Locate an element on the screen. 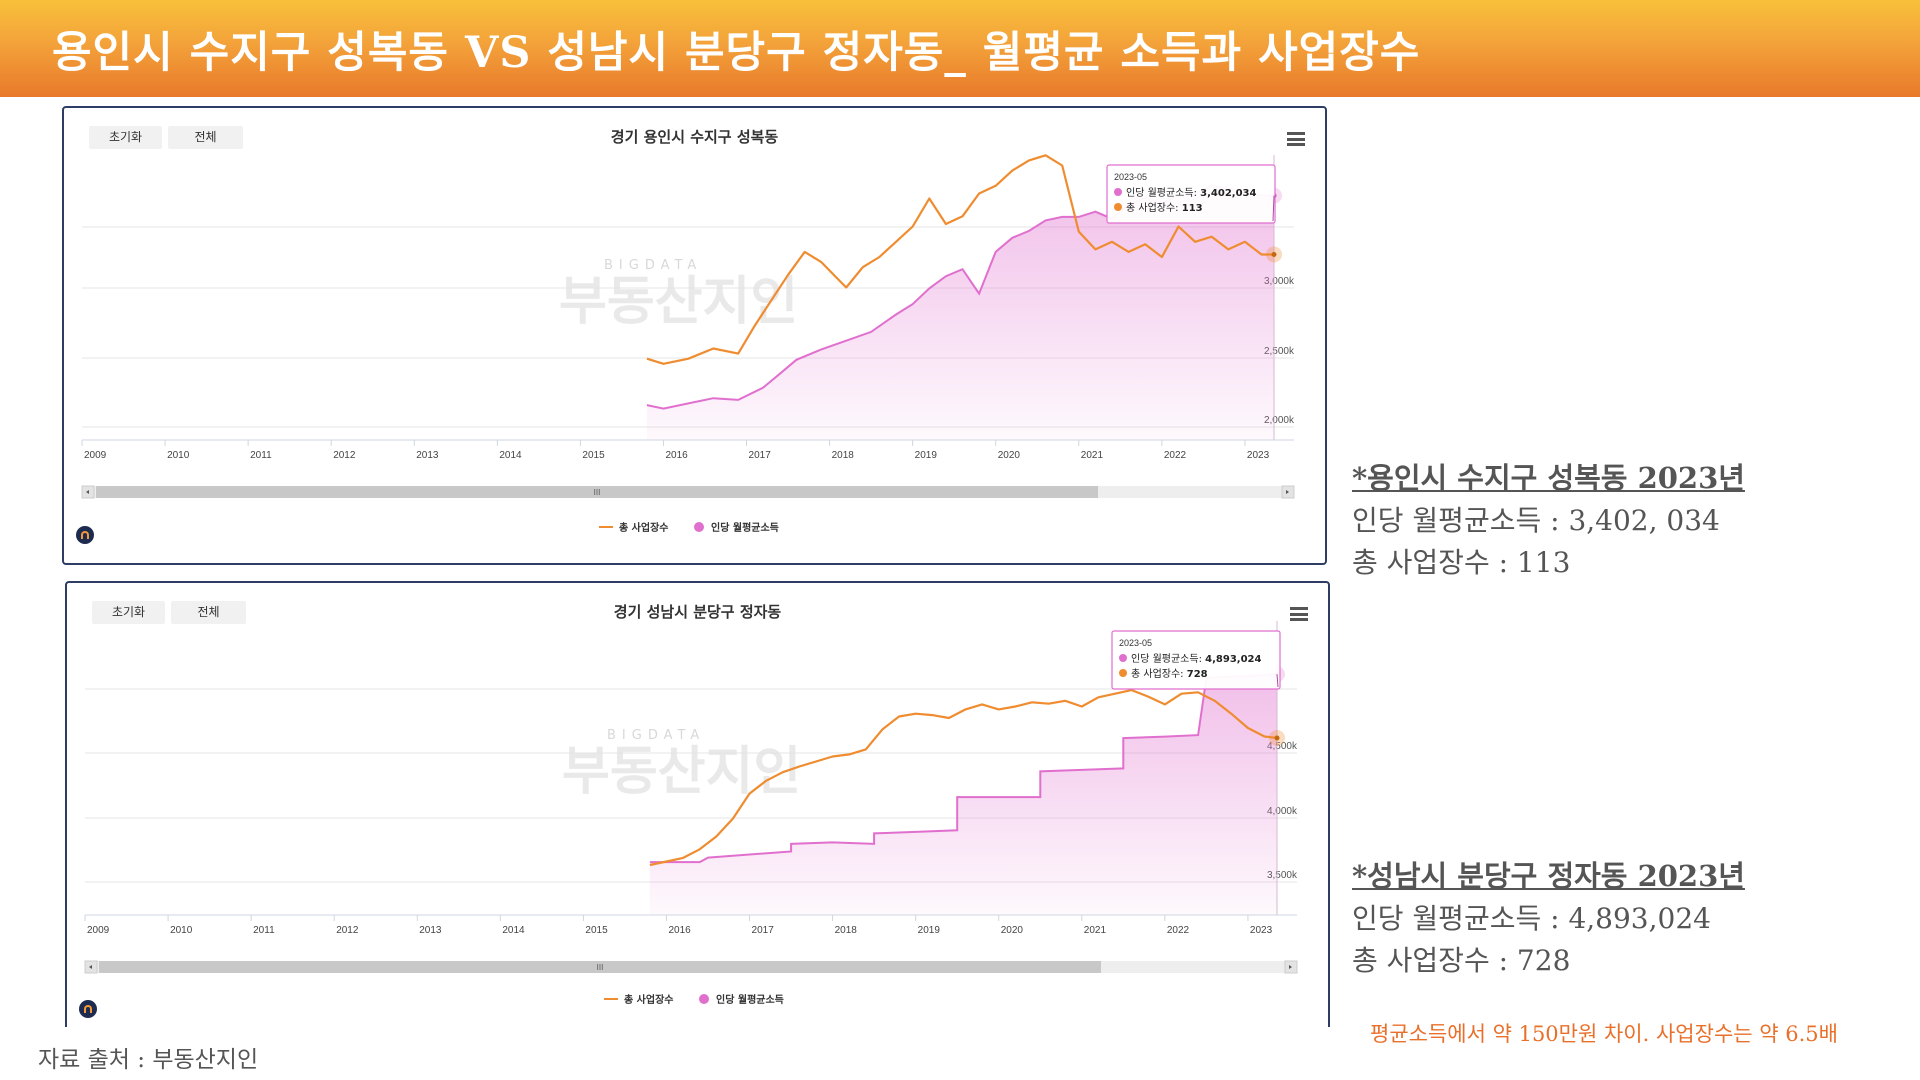 The image size is (1920, 1080). tooltip-business-label: 총 사업장수: 728 is located at coordinates (1169, 673).